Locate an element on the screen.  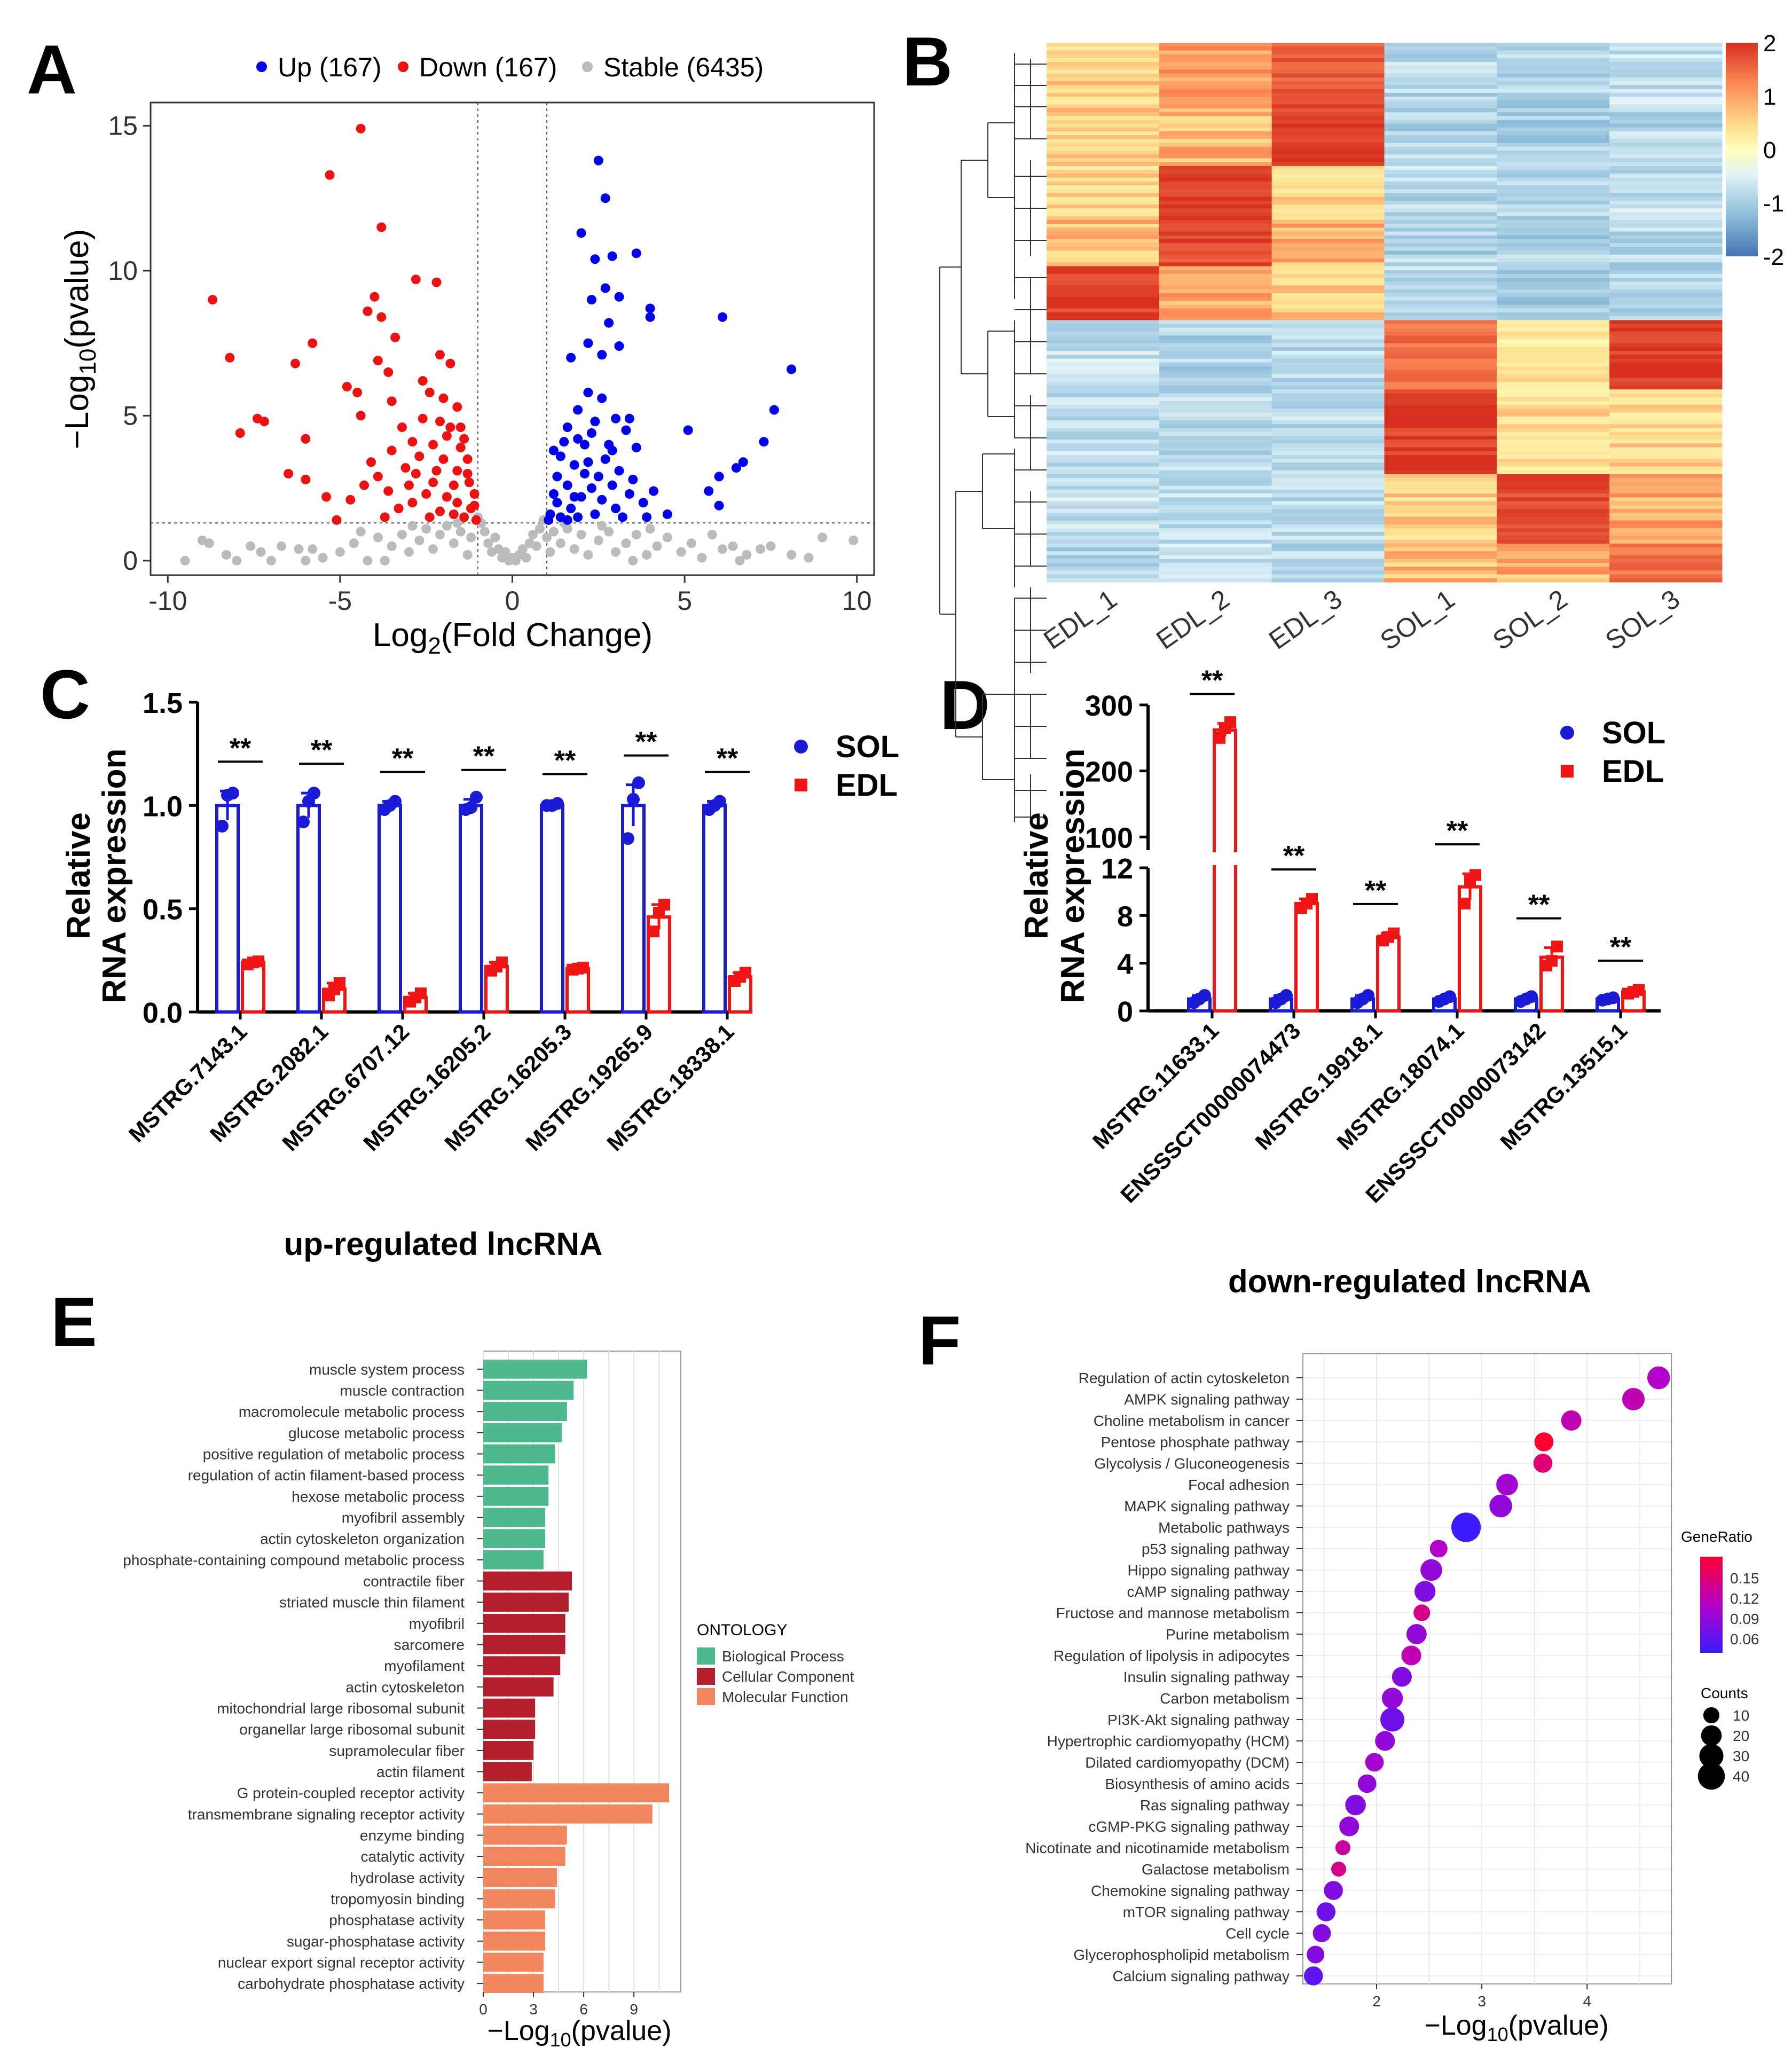
f-category-label: Glycerophospholipid metabolism is located at coordinates (1181, 1955).